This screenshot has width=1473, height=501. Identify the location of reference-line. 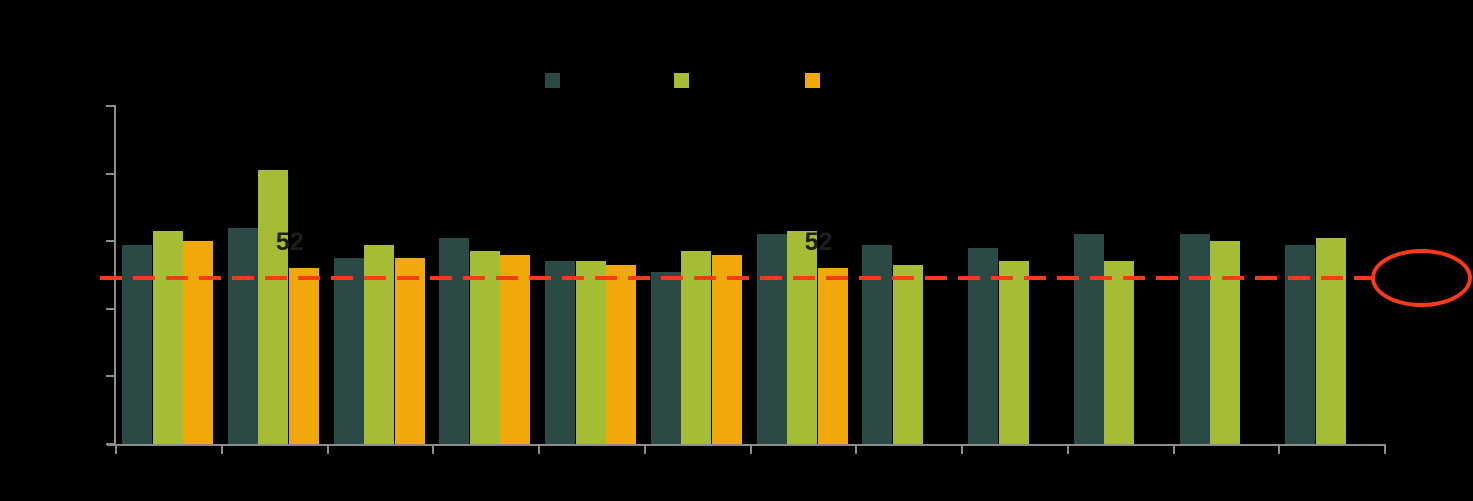
(736, 278).